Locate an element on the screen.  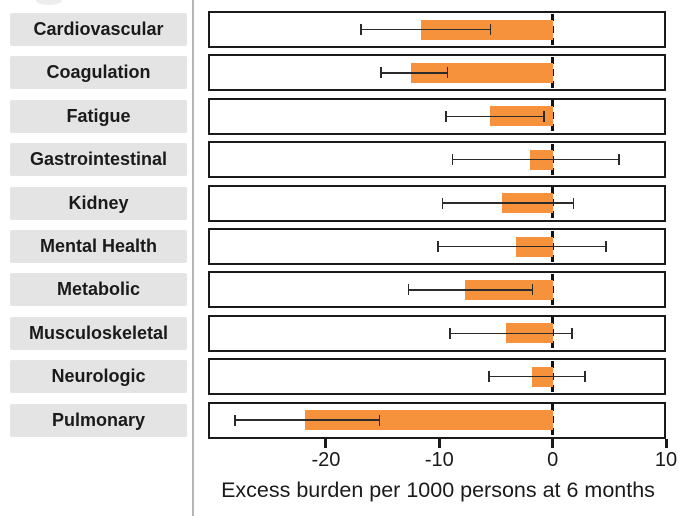
category-label: Metabolic is located at coordinates (98, 290).